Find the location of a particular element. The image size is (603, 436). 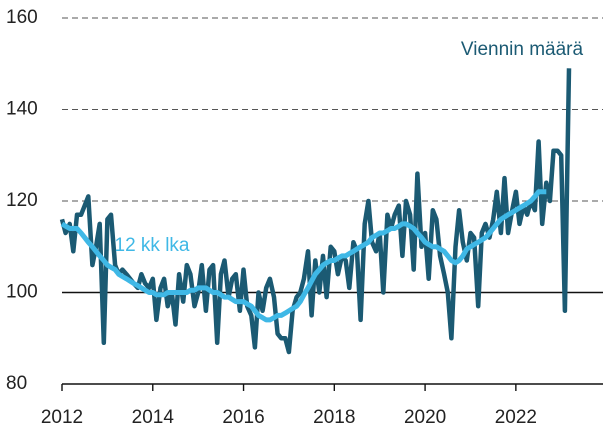

y-tick-label: 80 is located at coordinates (16, 383).